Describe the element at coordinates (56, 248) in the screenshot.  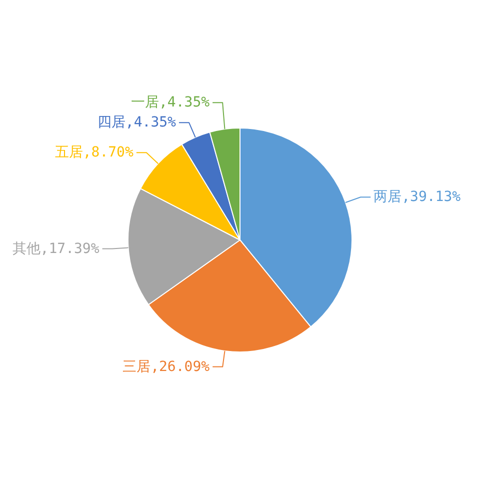
I see `label: 其他,17.39%` at that location.